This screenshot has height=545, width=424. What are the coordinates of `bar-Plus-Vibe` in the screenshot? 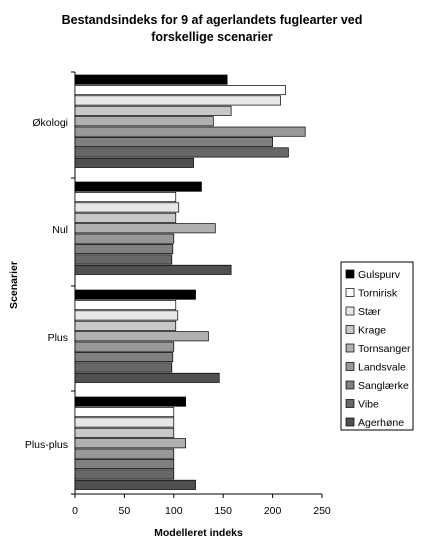 It's located at (123, 367).